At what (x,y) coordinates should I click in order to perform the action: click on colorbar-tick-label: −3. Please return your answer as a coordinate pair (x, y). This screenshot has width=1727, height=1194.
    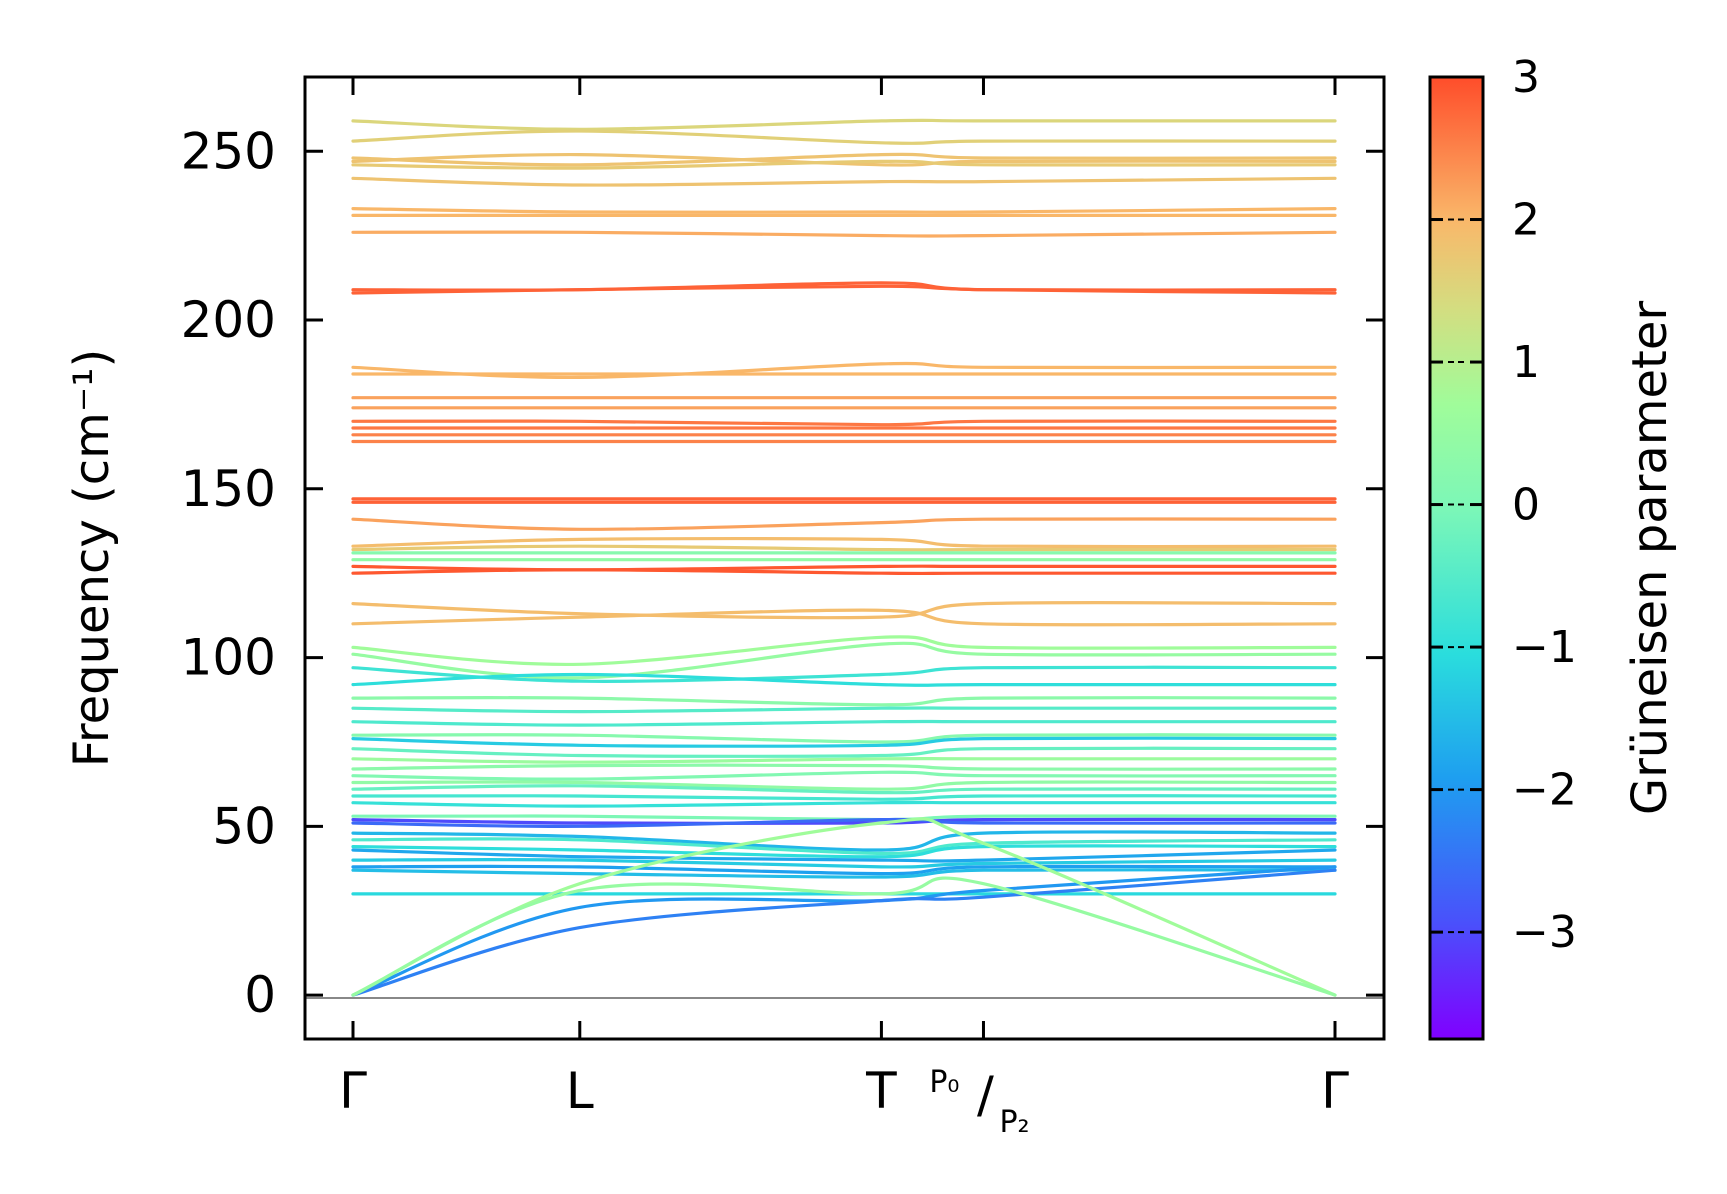
    Looking at the image, I should click on (1544, 932).